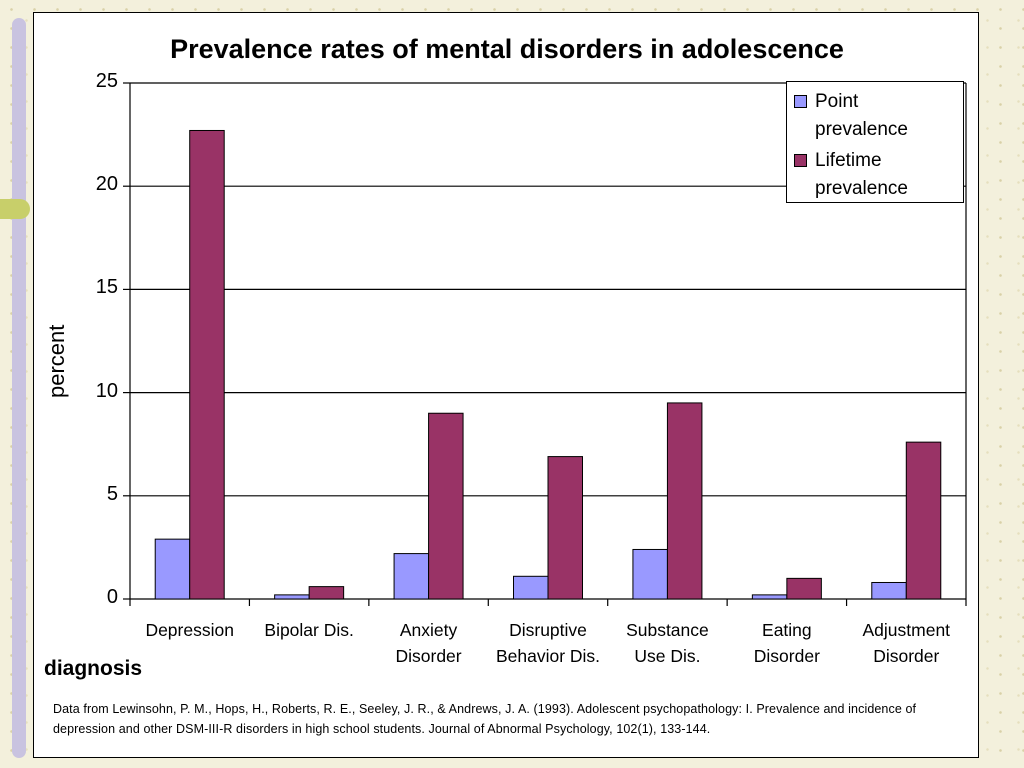 The width and height of the screenshot is (1024, 768). What do you see at coordinates (861, 115) in the screenshot?
I see `legend-label-point: Point prevalence` at bounding box center [861, 115].